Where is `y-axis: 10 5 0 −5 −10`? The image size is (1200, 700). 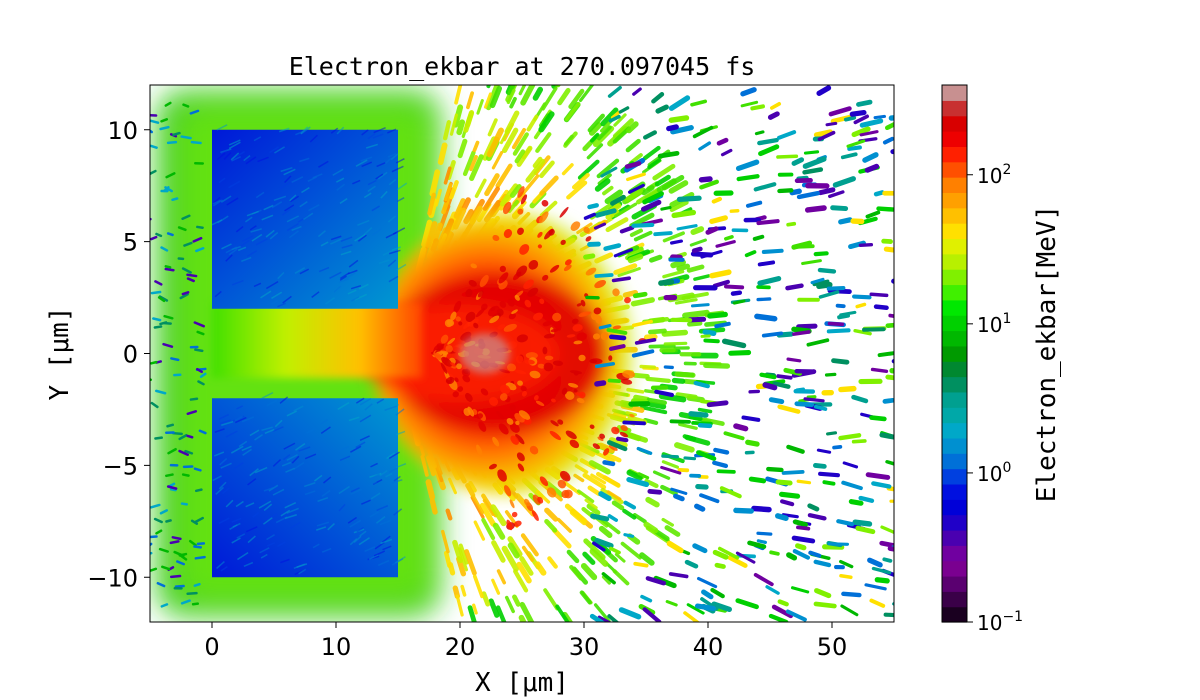
y-axis: 10 5 0 −5 −10 is located at coordinates (118, 354).